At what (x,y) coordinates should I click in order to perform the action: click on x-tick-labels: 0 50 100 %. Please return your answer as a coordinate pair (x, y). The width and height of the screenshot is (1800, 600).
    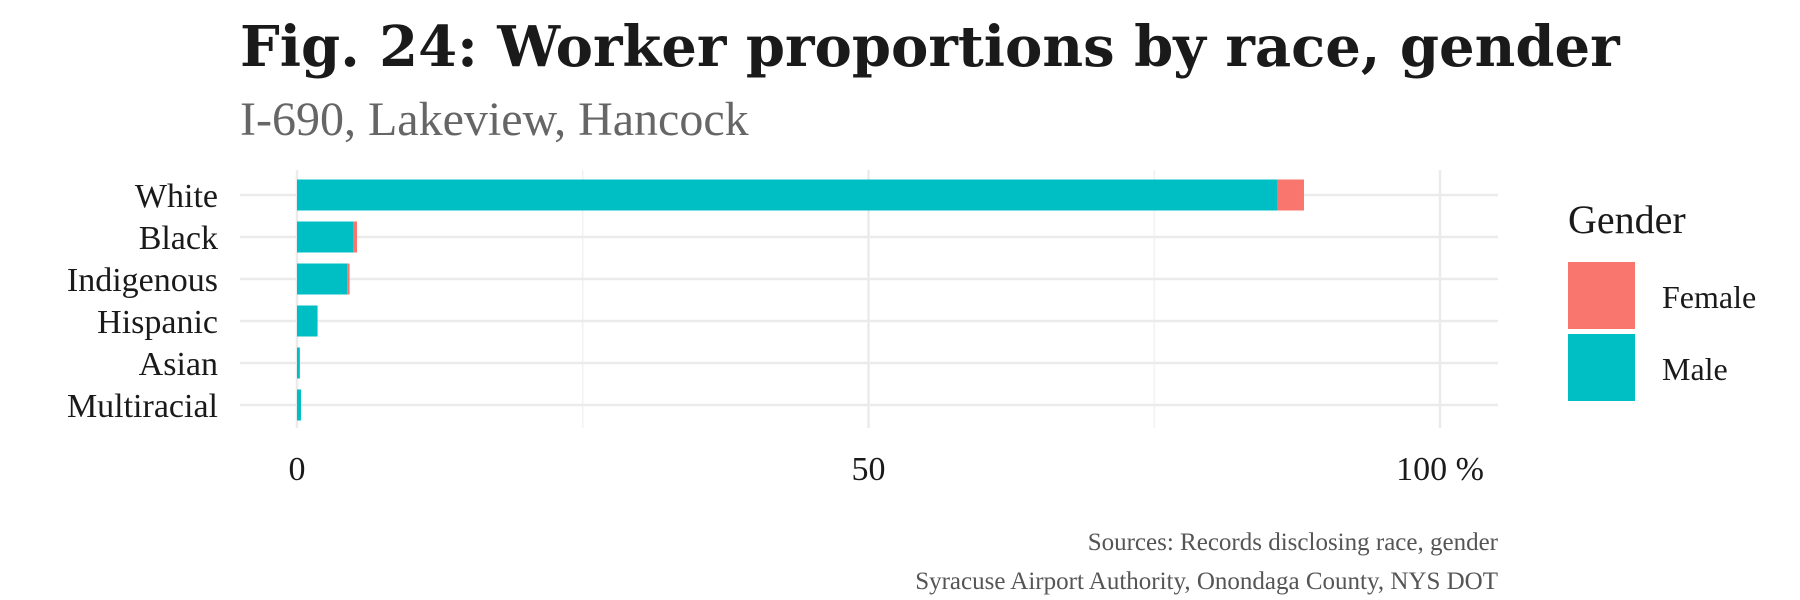
    Looking at the image, I should click on (886, 469).